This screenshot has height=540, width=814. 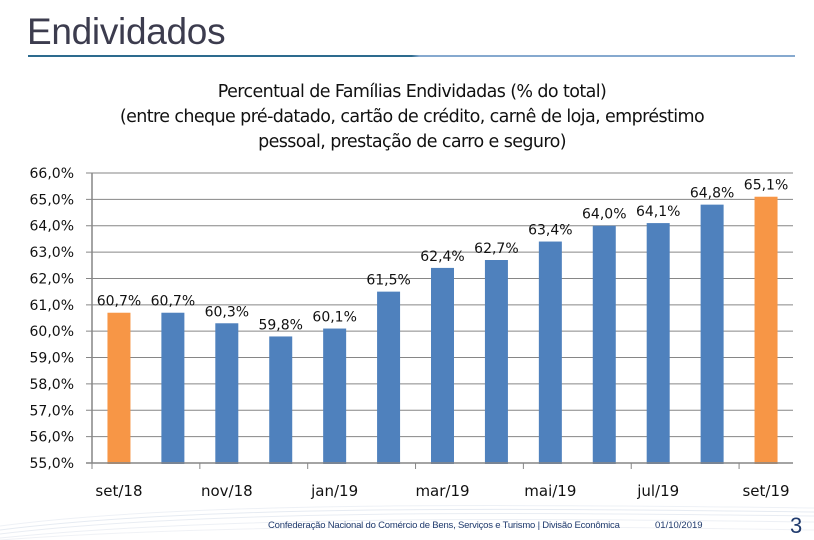 What do you see at coordinates (52, 464) in the screenshot?
I see `y-tick-label: 55,0%` at bounding box center [52, 464].